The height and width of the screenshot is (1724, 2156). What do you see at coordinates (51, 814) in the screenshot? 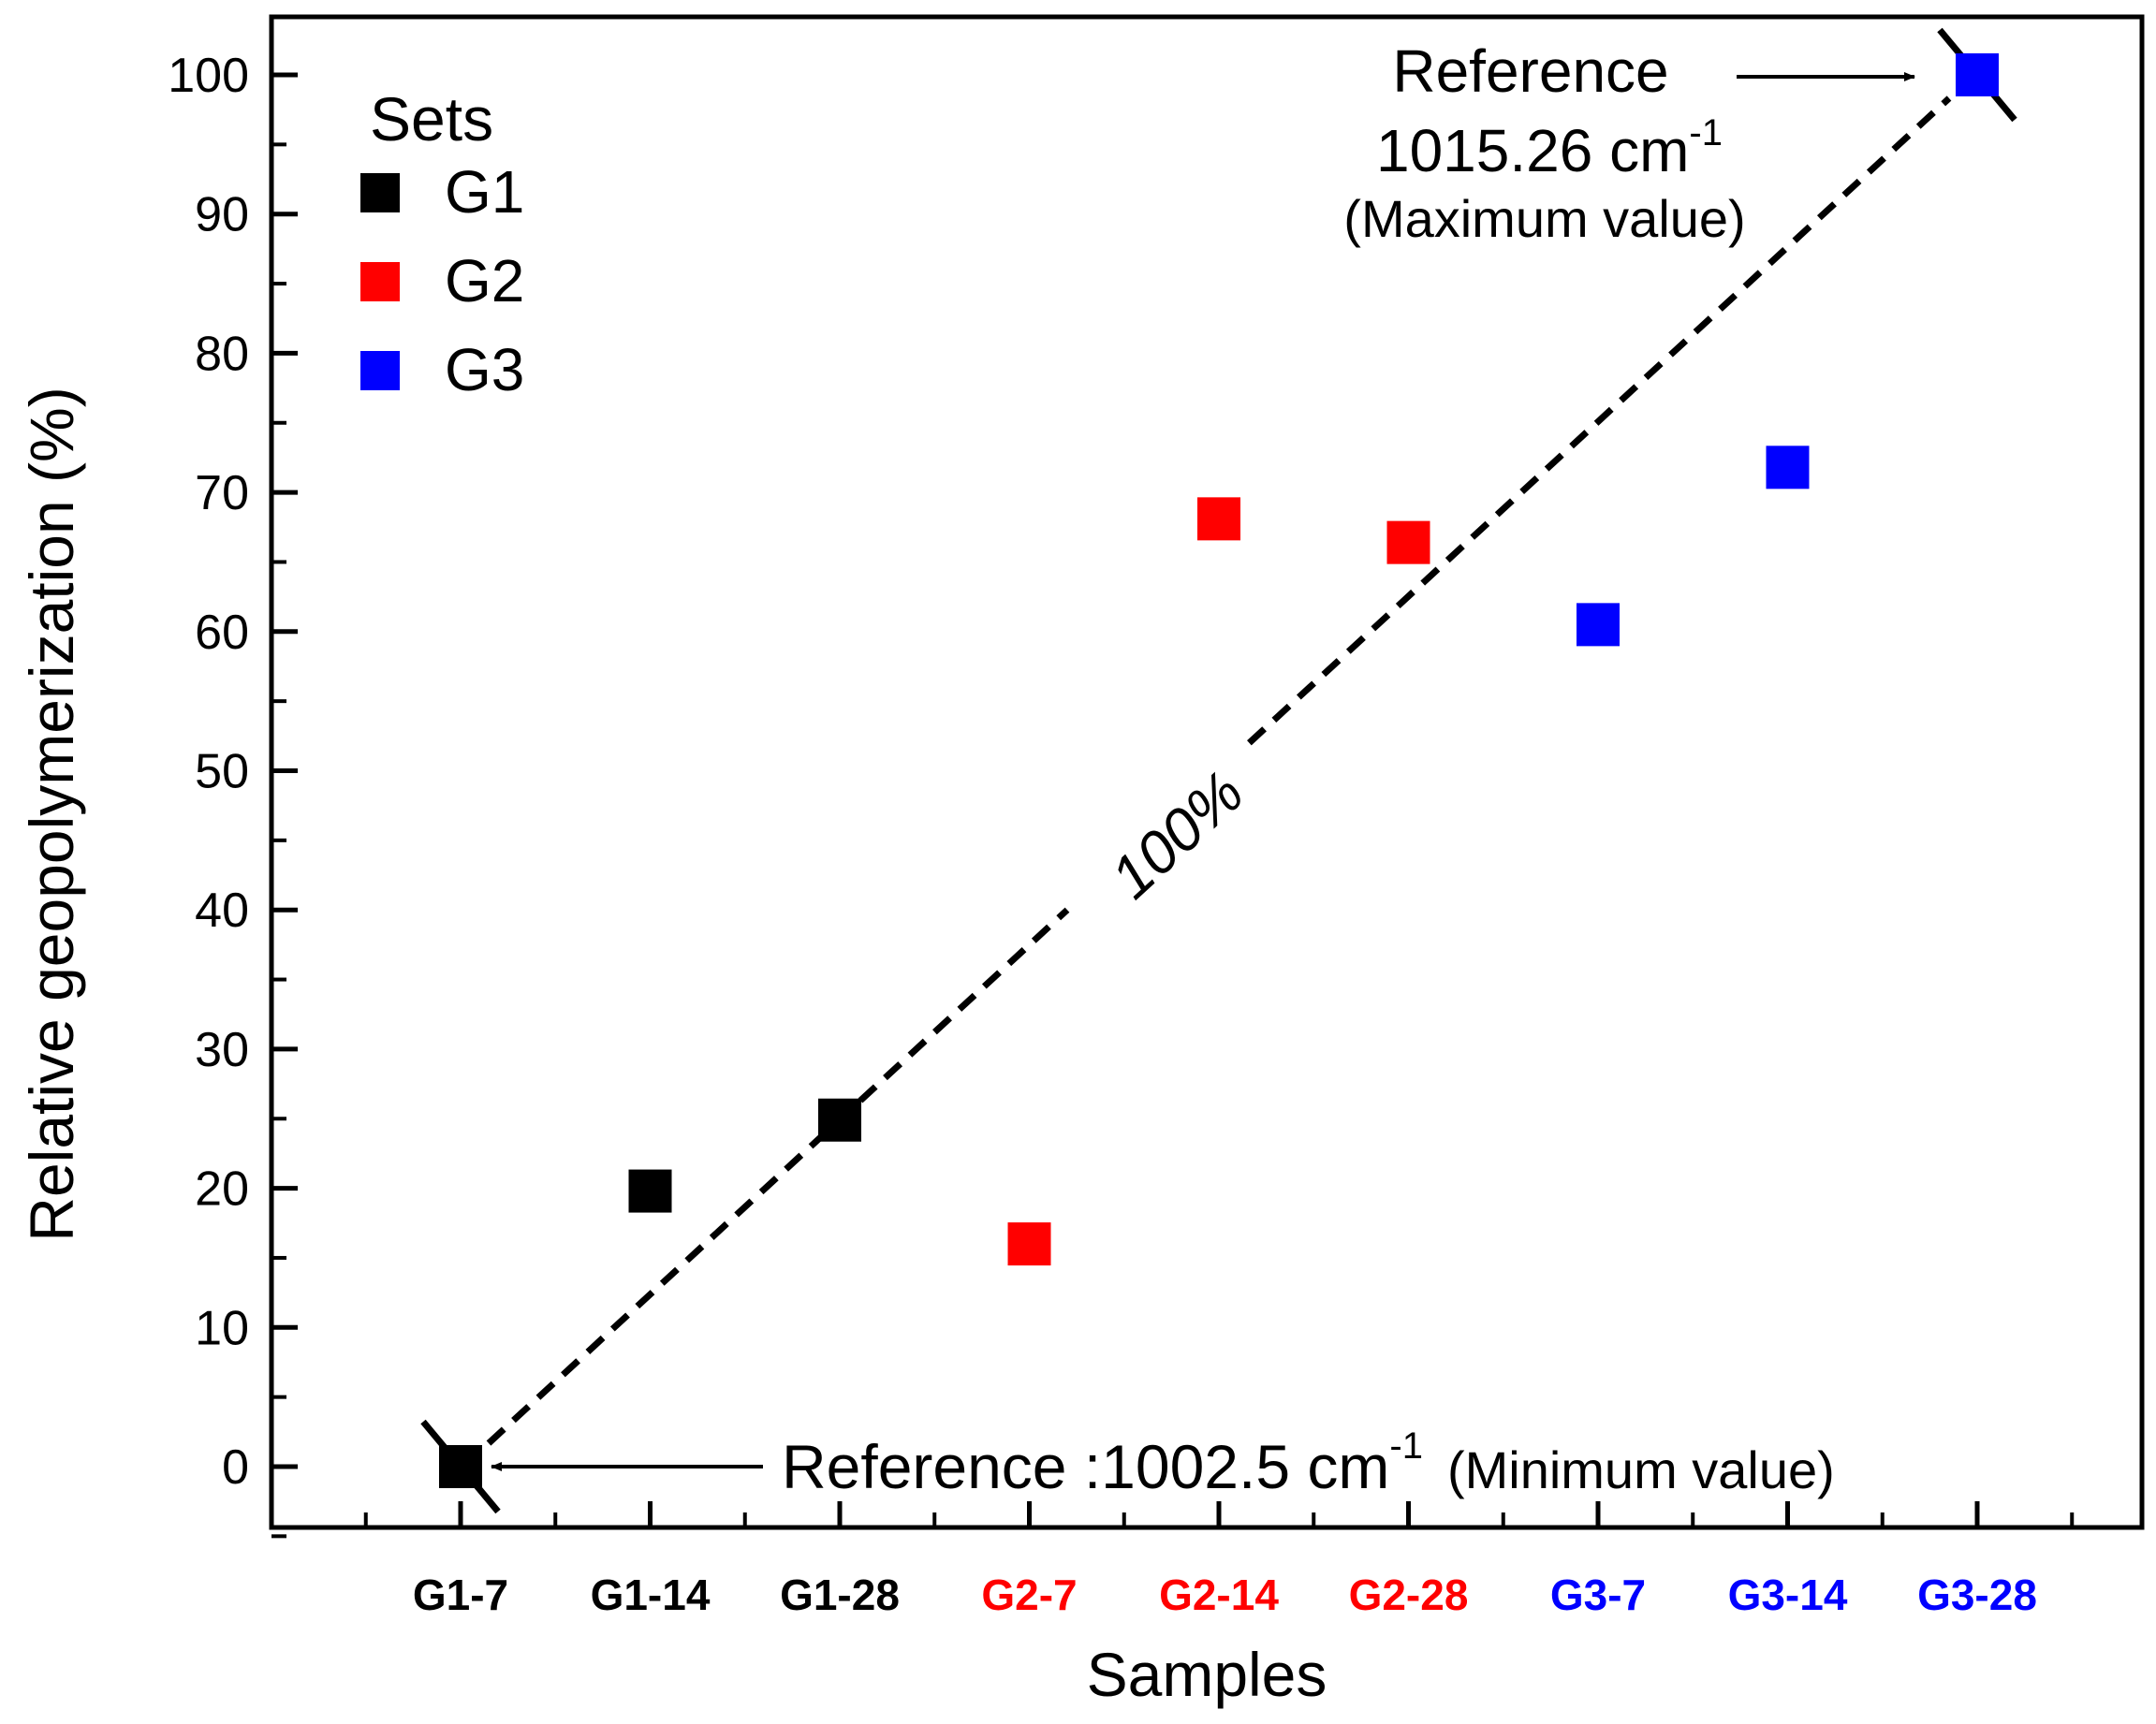
I see `y-axis-title: Relative geopolymerization (%)` at bounding box center [51, 814].